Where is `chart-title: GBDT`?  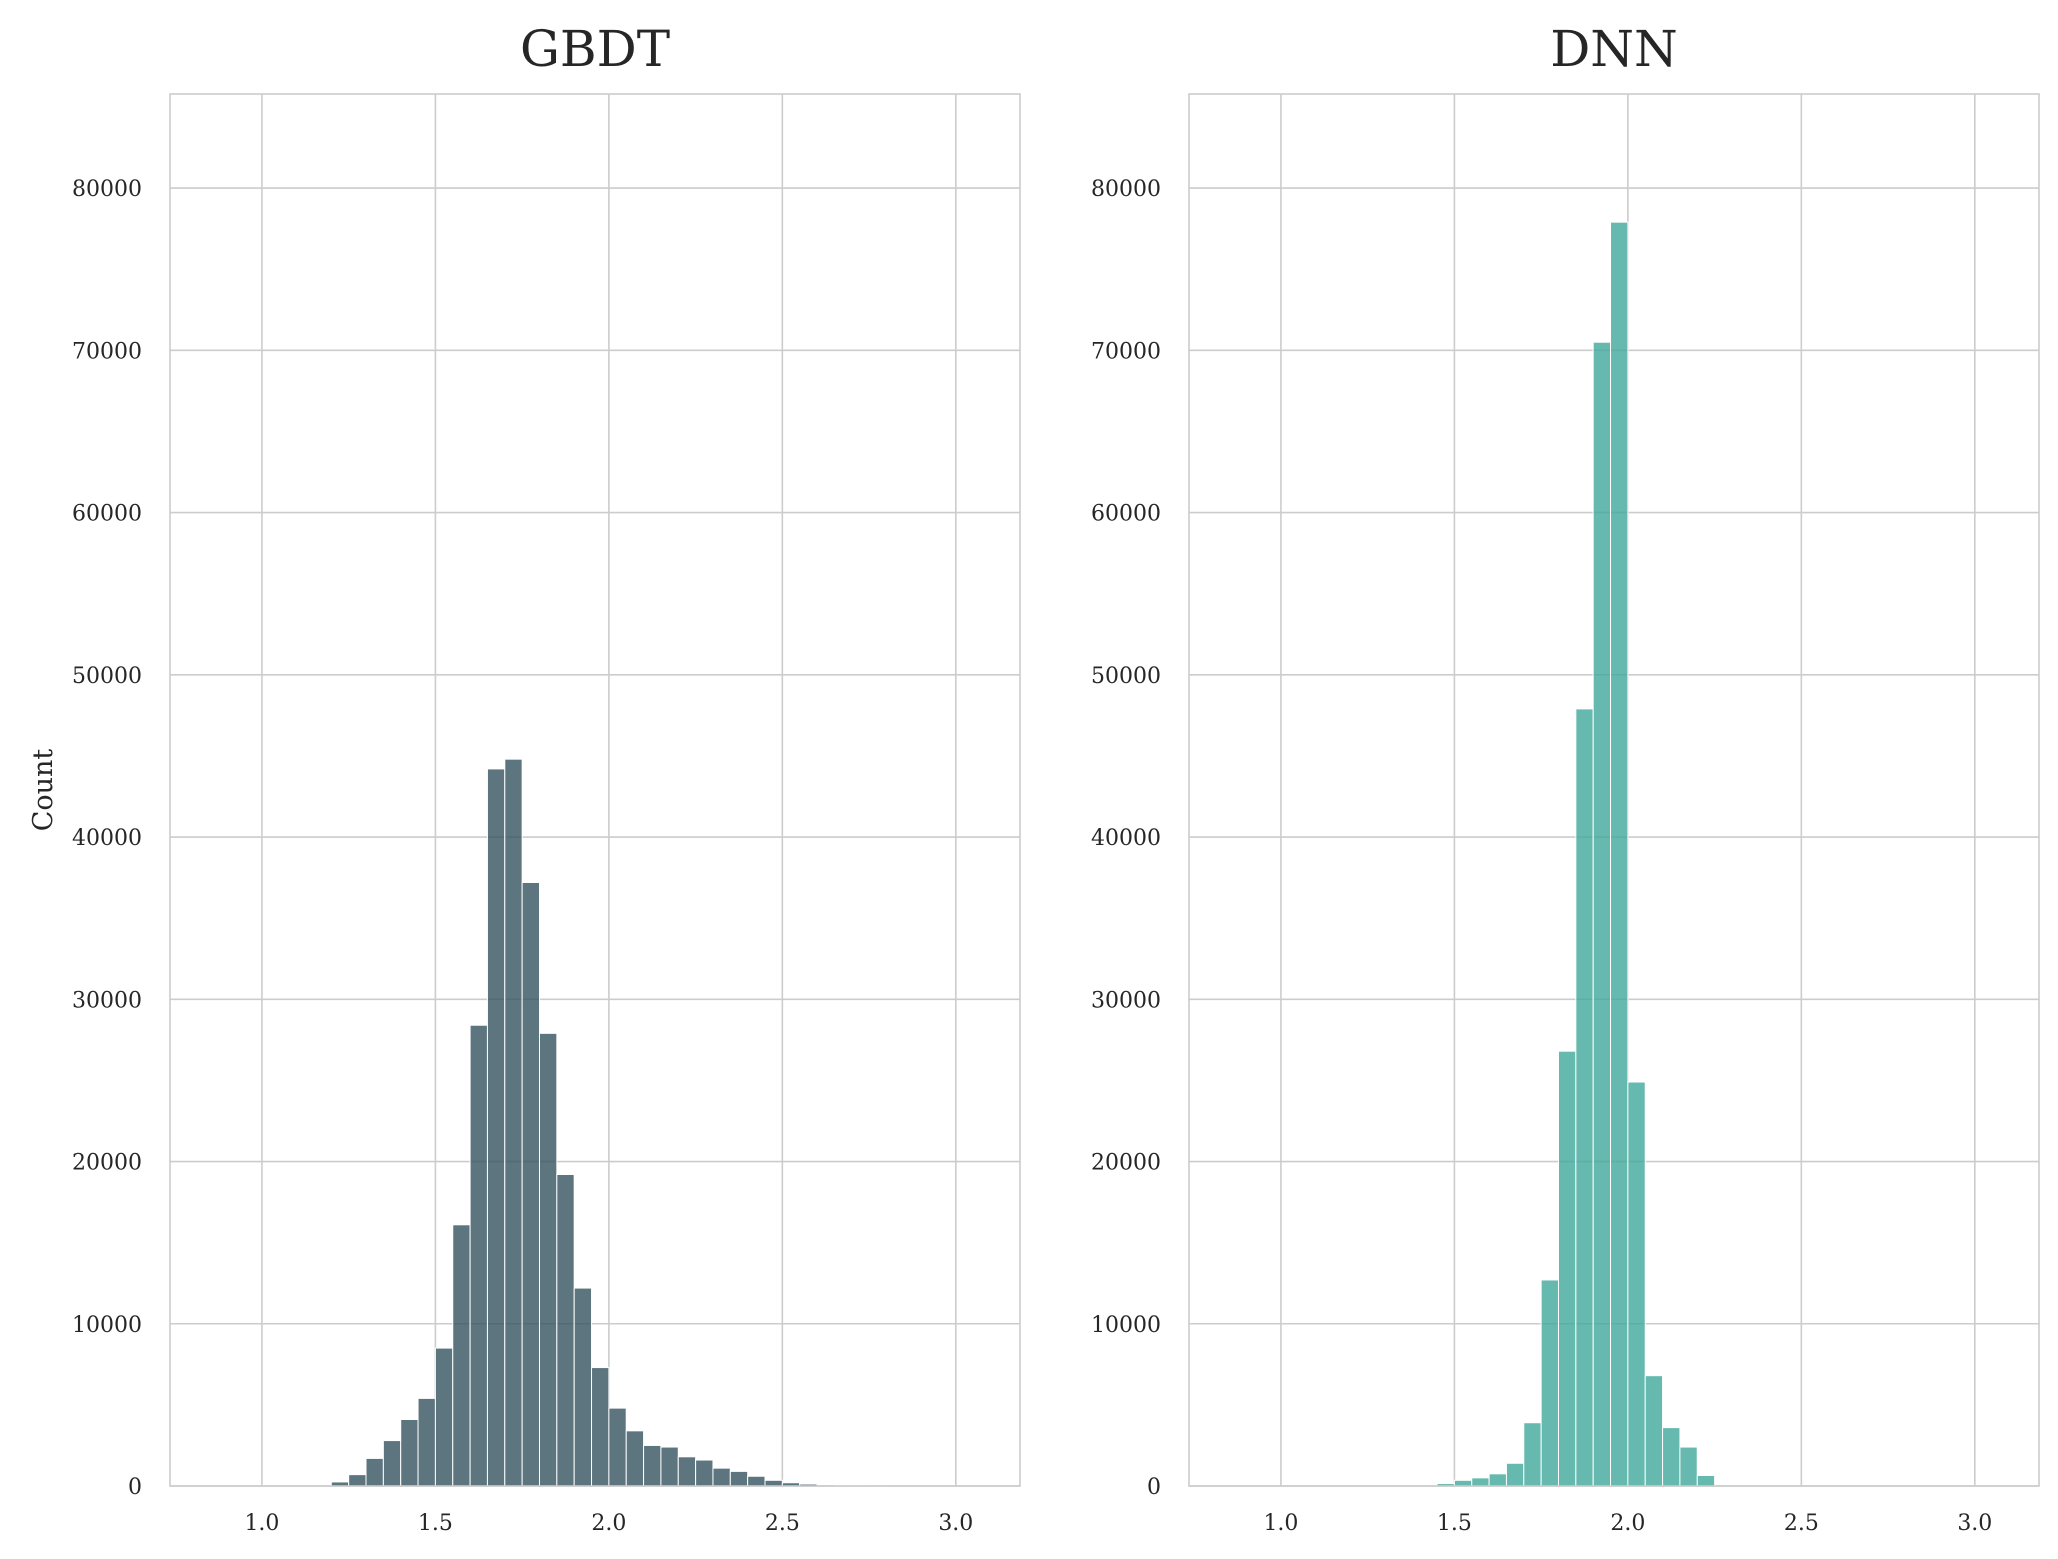 chart-title: GBDT is located at coordinates (595, 49).